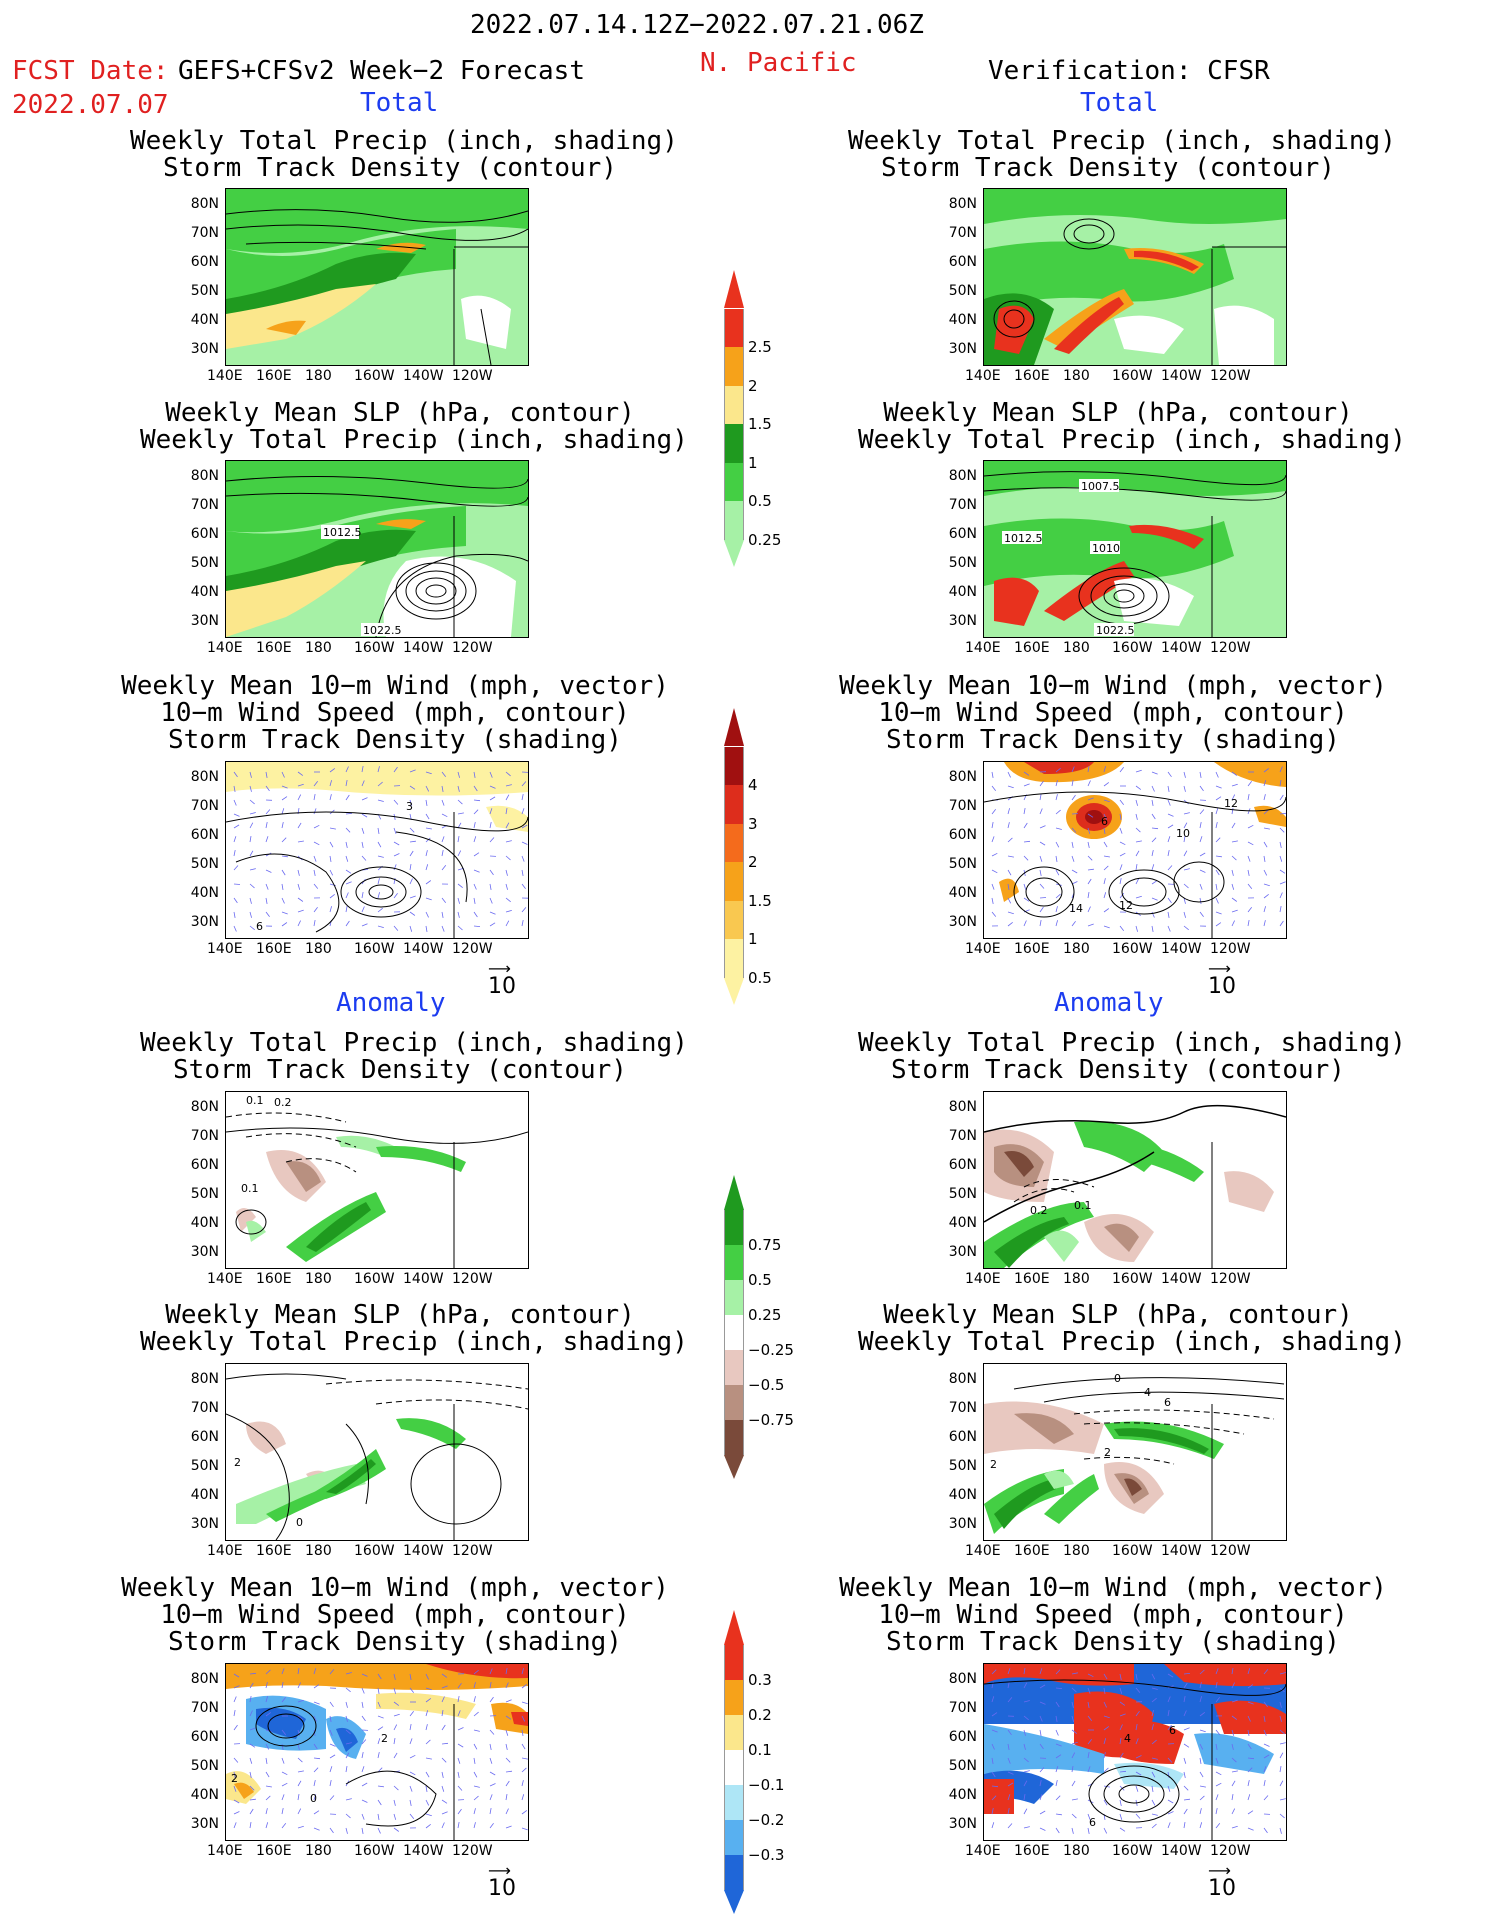  I want to click on map-obs-anom-slp-precip: 0 4 6 2 2, so click(1135, 1452).